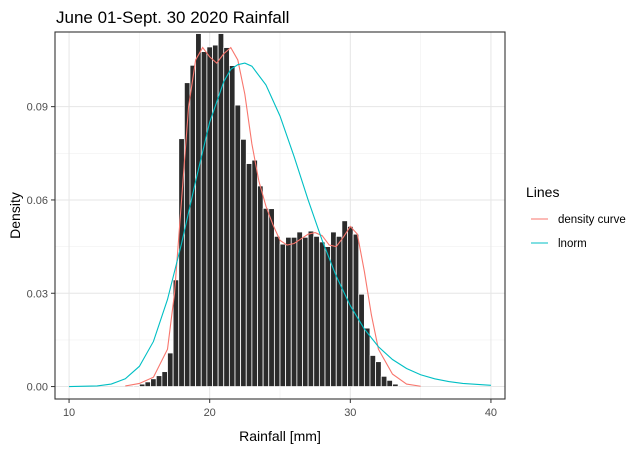 The height and width of the screenshot is (449, 643). Describe the element at coordinates (37, 294) in the screenshot. I see `y-tick-label: 0.03` at that location.